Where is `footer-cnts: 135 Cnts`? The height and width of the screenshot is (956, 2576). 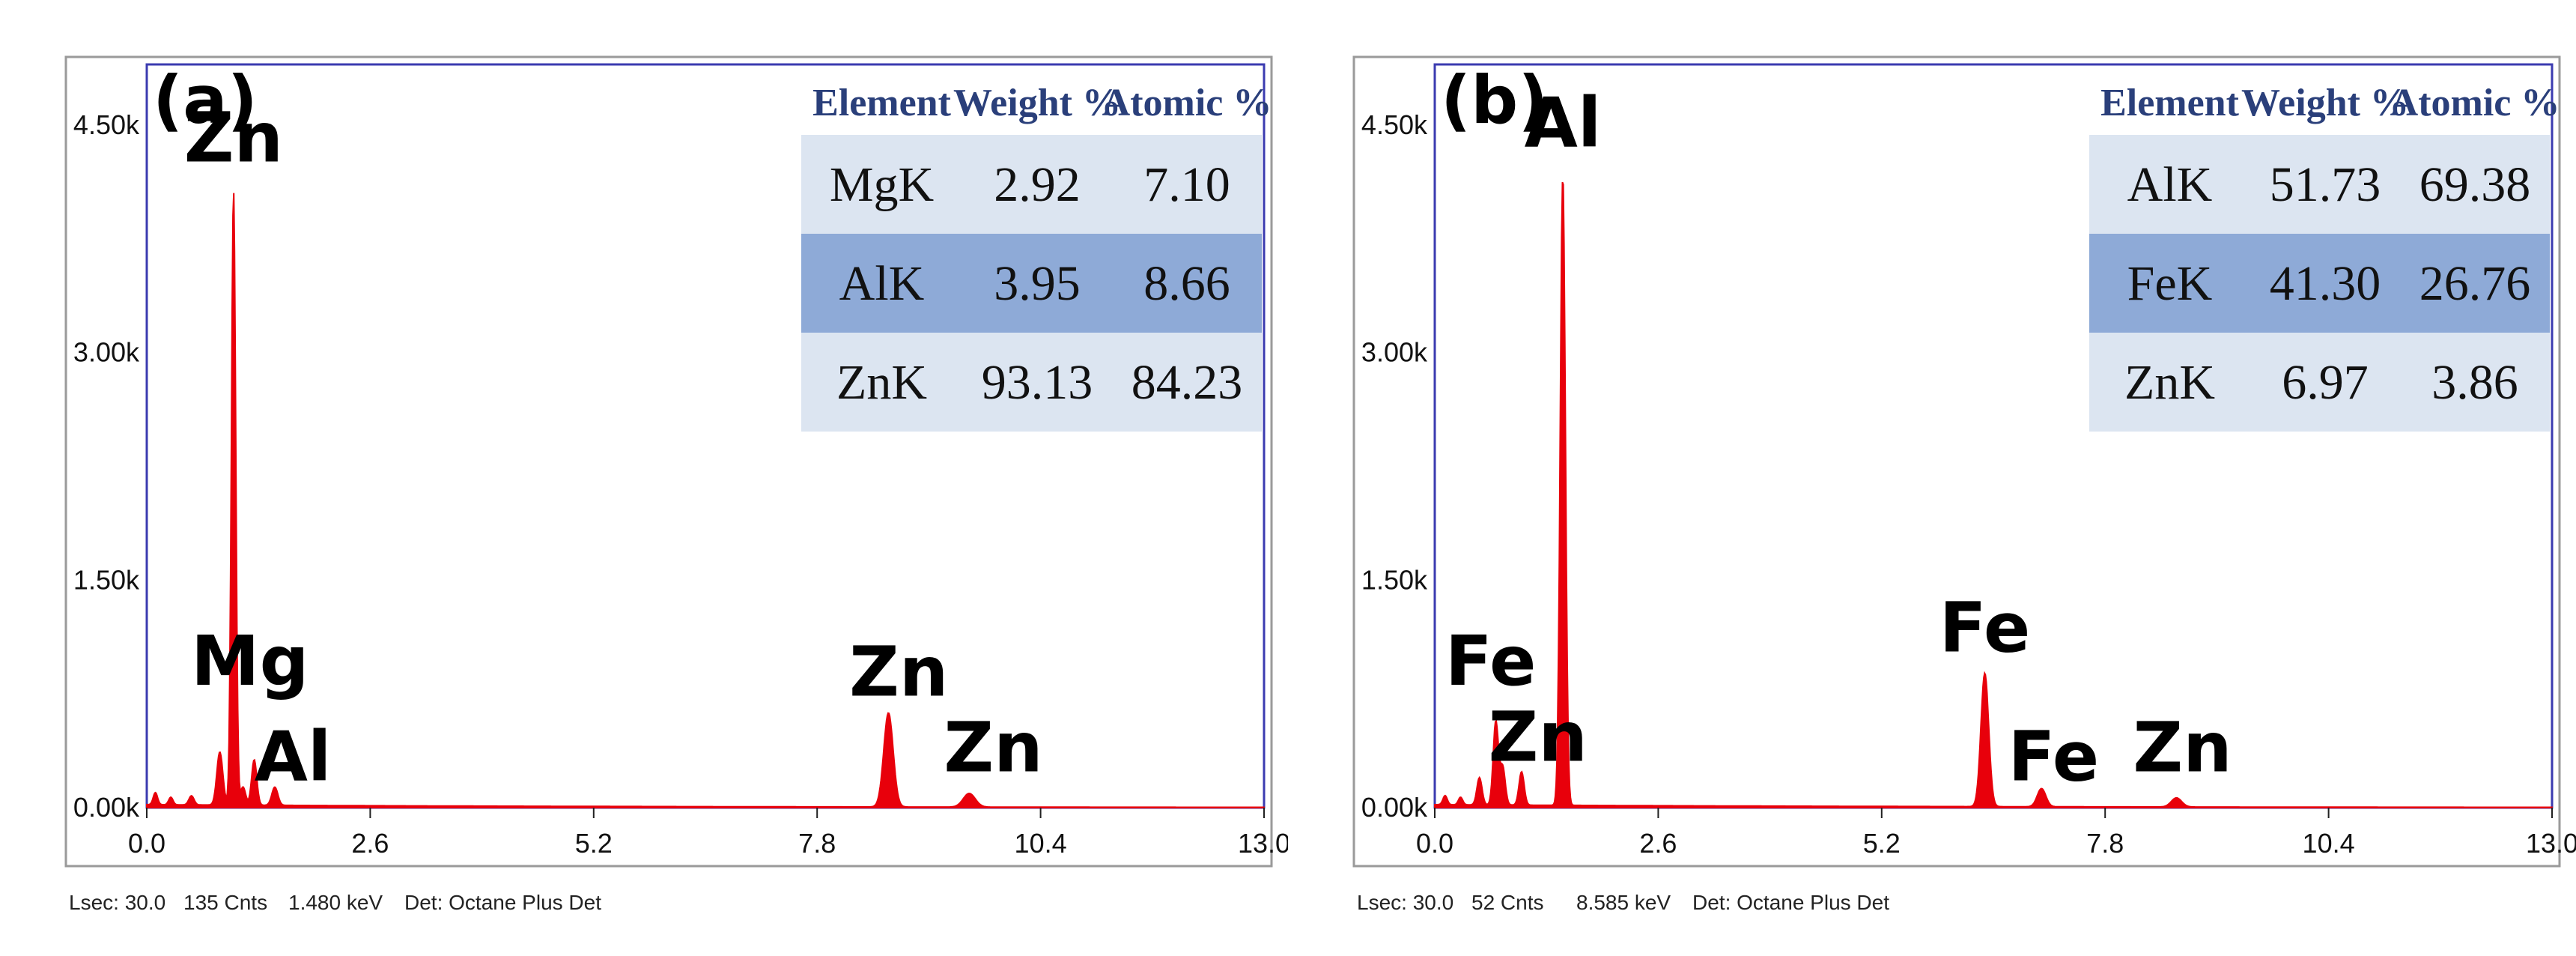 footer-cnts: 135 Cnts is located at coordinates (225, 902).